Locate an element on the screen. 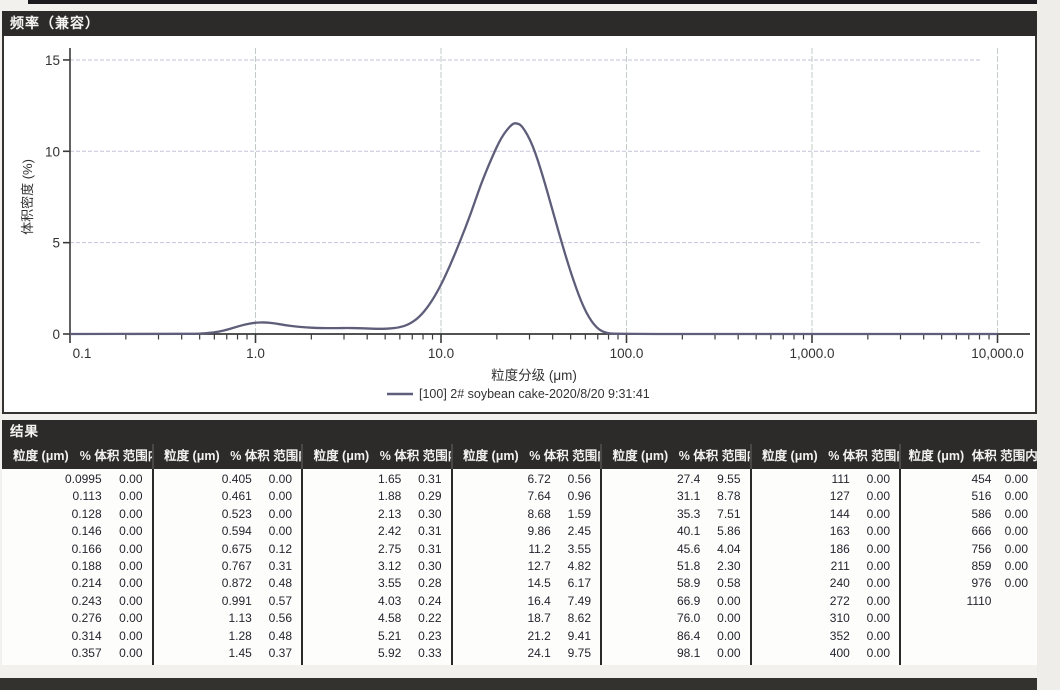  size-cell: 35.3 is located at coordinates (688, 513).